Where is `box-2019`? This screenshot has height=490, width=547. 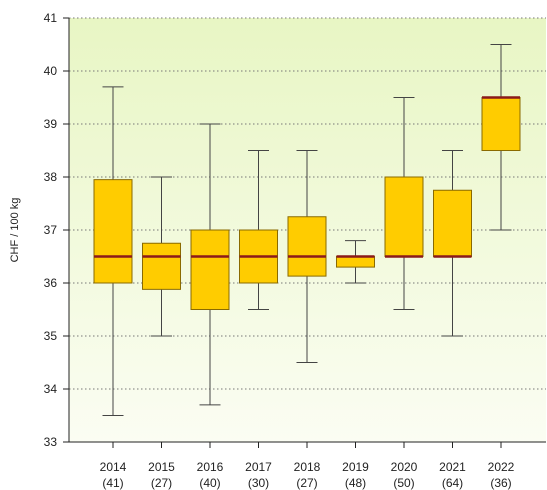
box-2019 is located at coordinates (355, 262).